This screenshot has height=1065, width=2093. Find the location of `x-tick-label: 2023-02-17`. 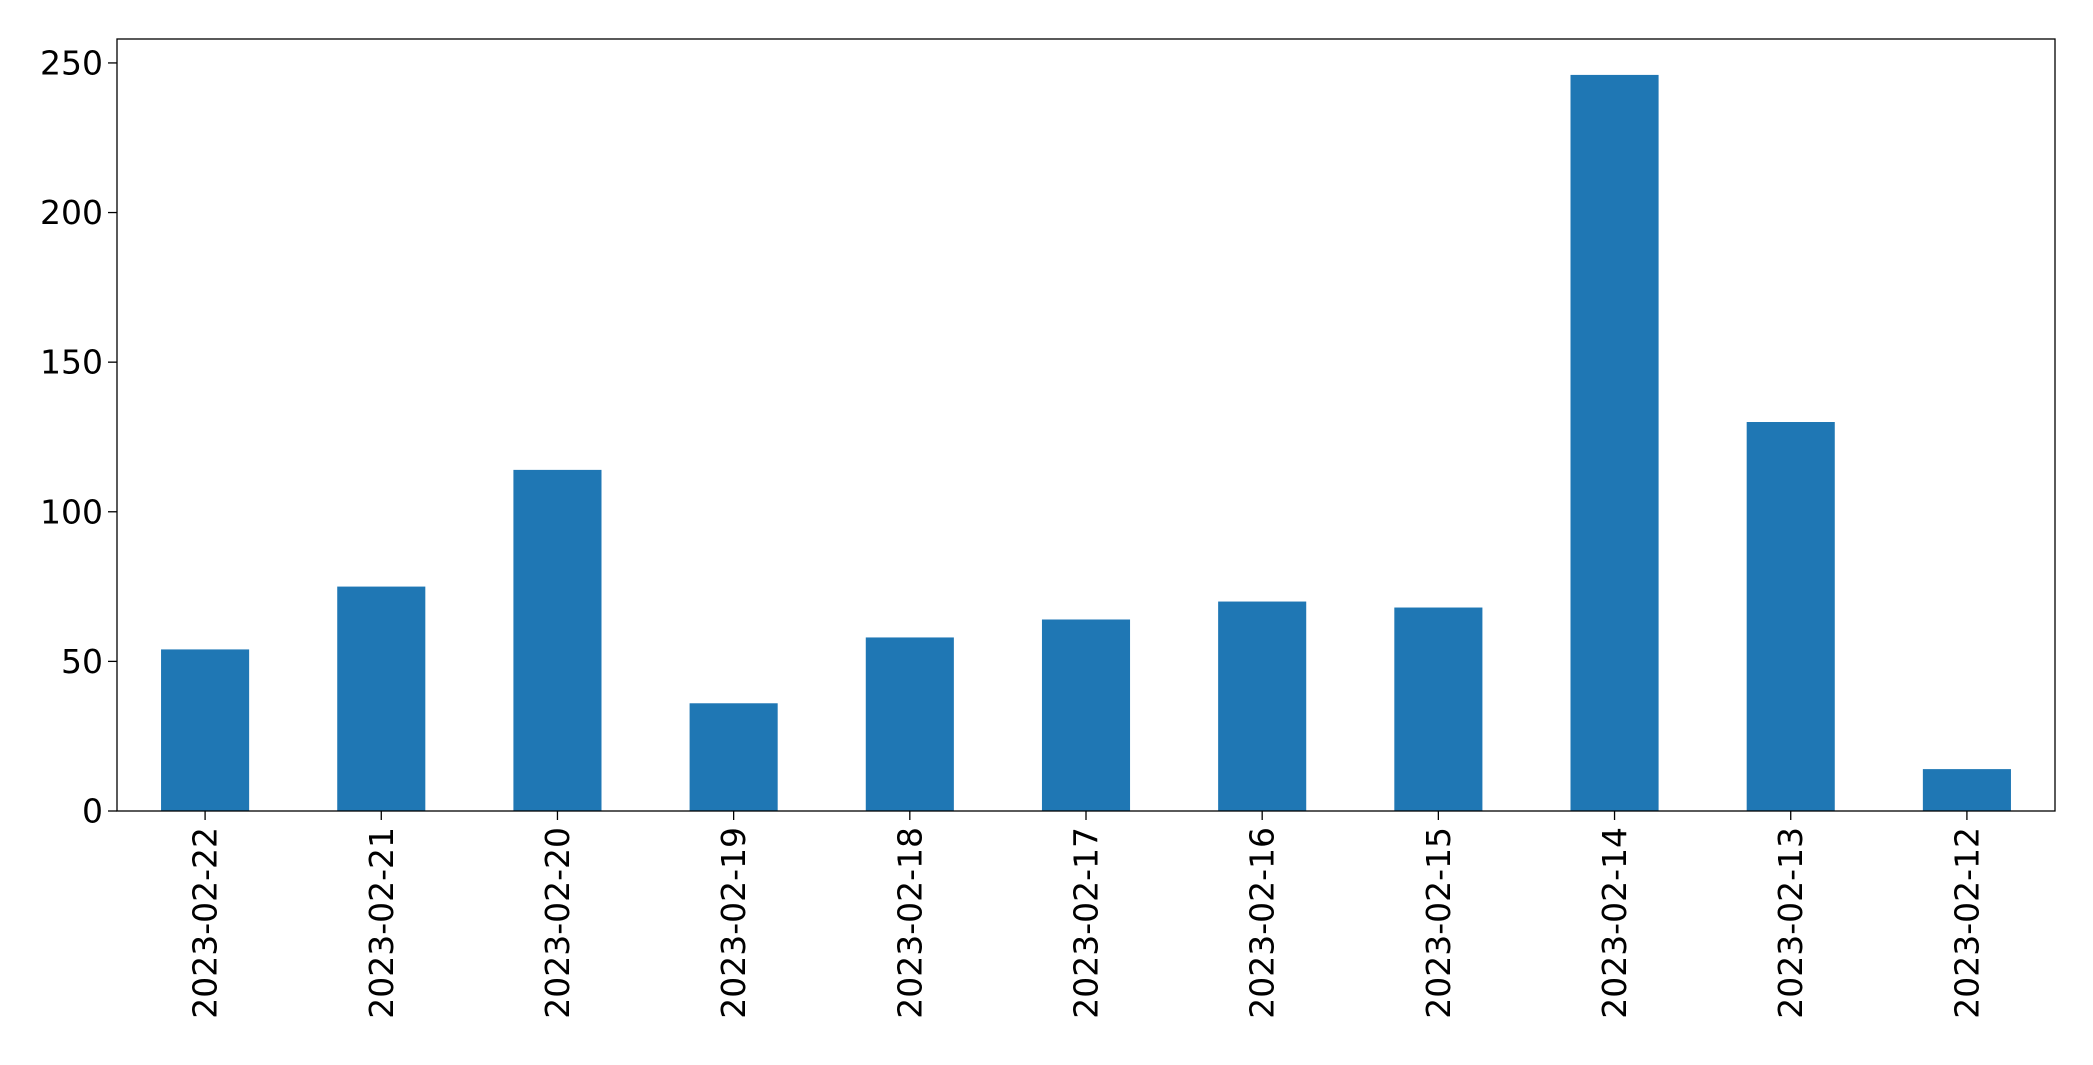

x-tick-label: 2023-02-17 is located at coordinates (1086, 923).